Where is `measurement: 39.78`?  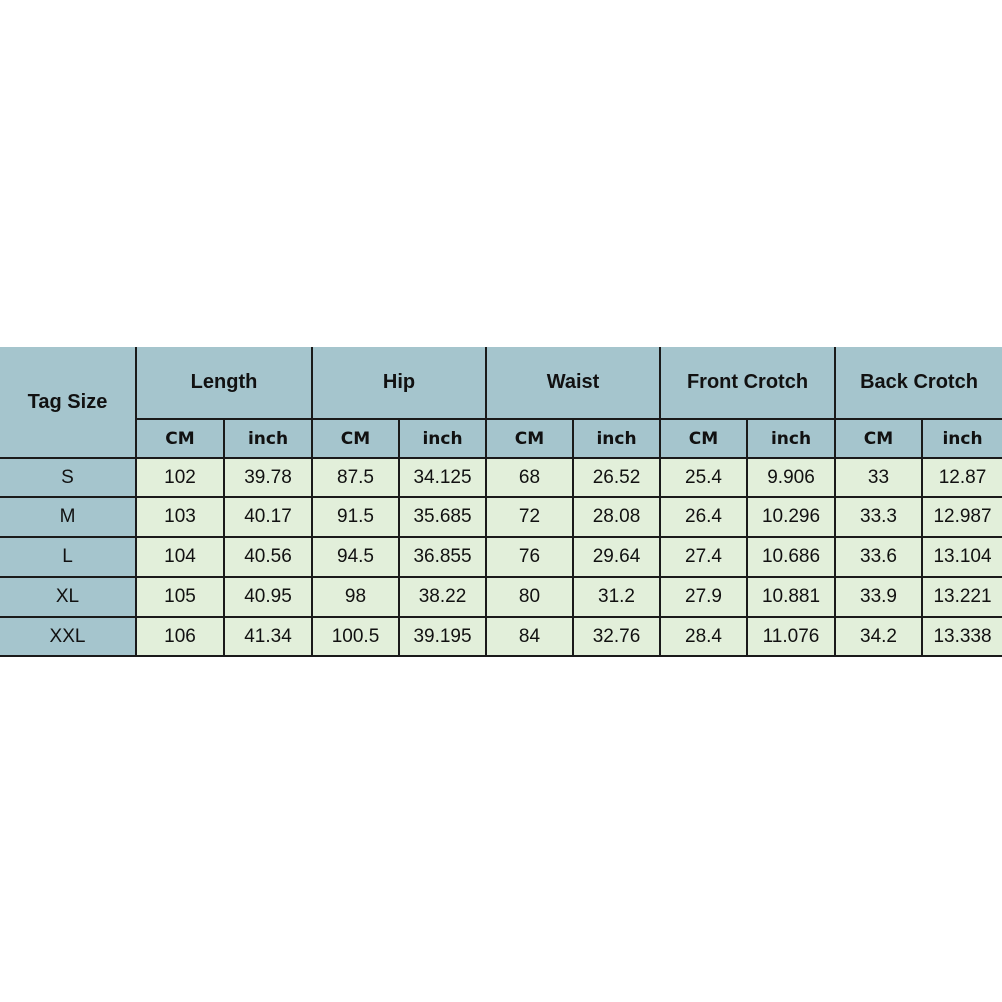
measurement: 39.78 is located at coordinates (269, 478).